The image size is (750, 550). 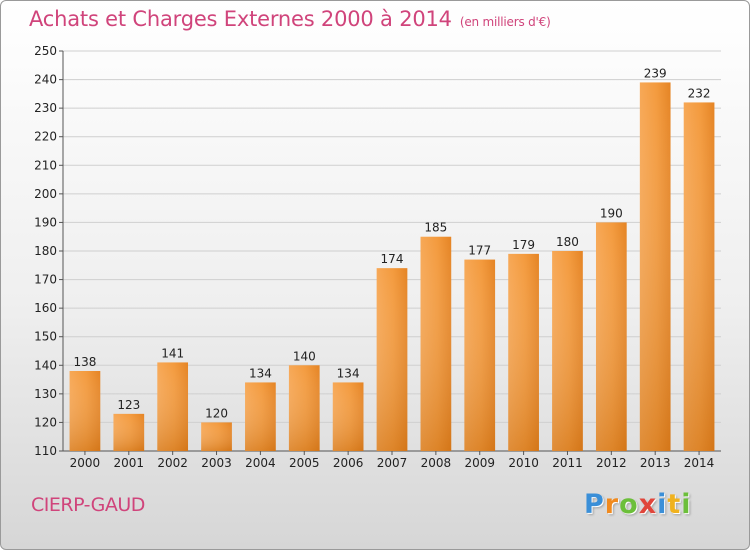 I want to click on x-tick-label: 2011, so click(x=567, y=463).